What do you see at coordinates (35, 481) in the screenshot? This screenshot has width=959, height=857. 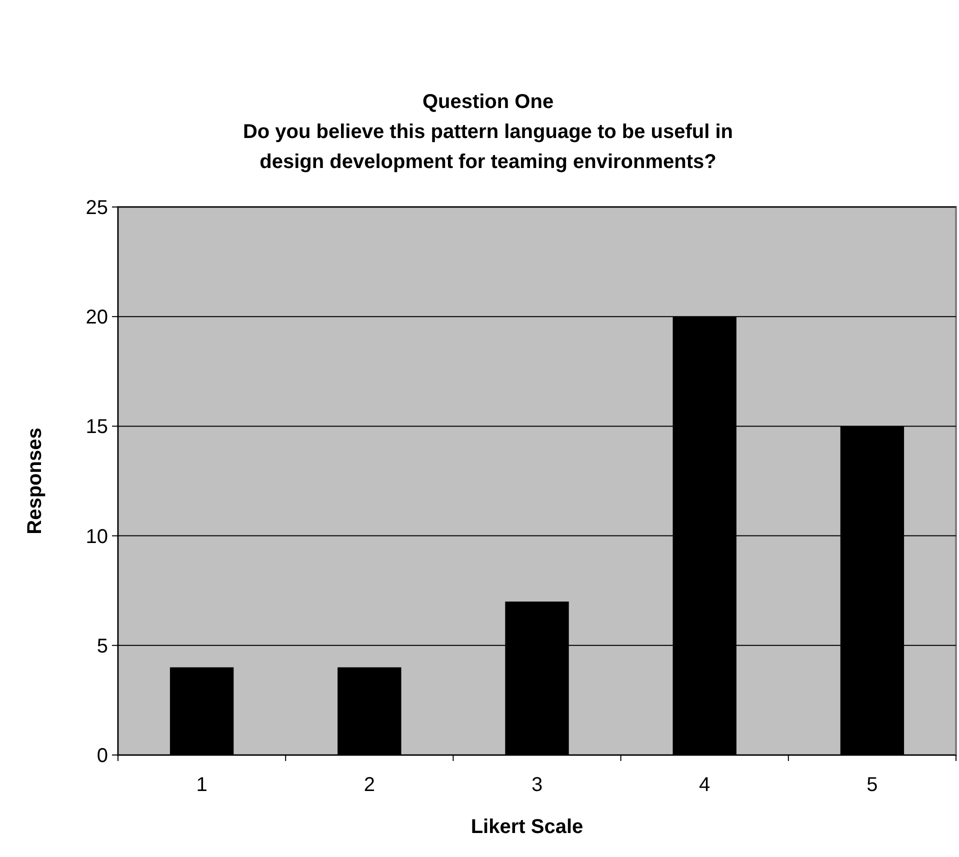 I see `y-axis-title: Responses` at bounding box center [35, 481].